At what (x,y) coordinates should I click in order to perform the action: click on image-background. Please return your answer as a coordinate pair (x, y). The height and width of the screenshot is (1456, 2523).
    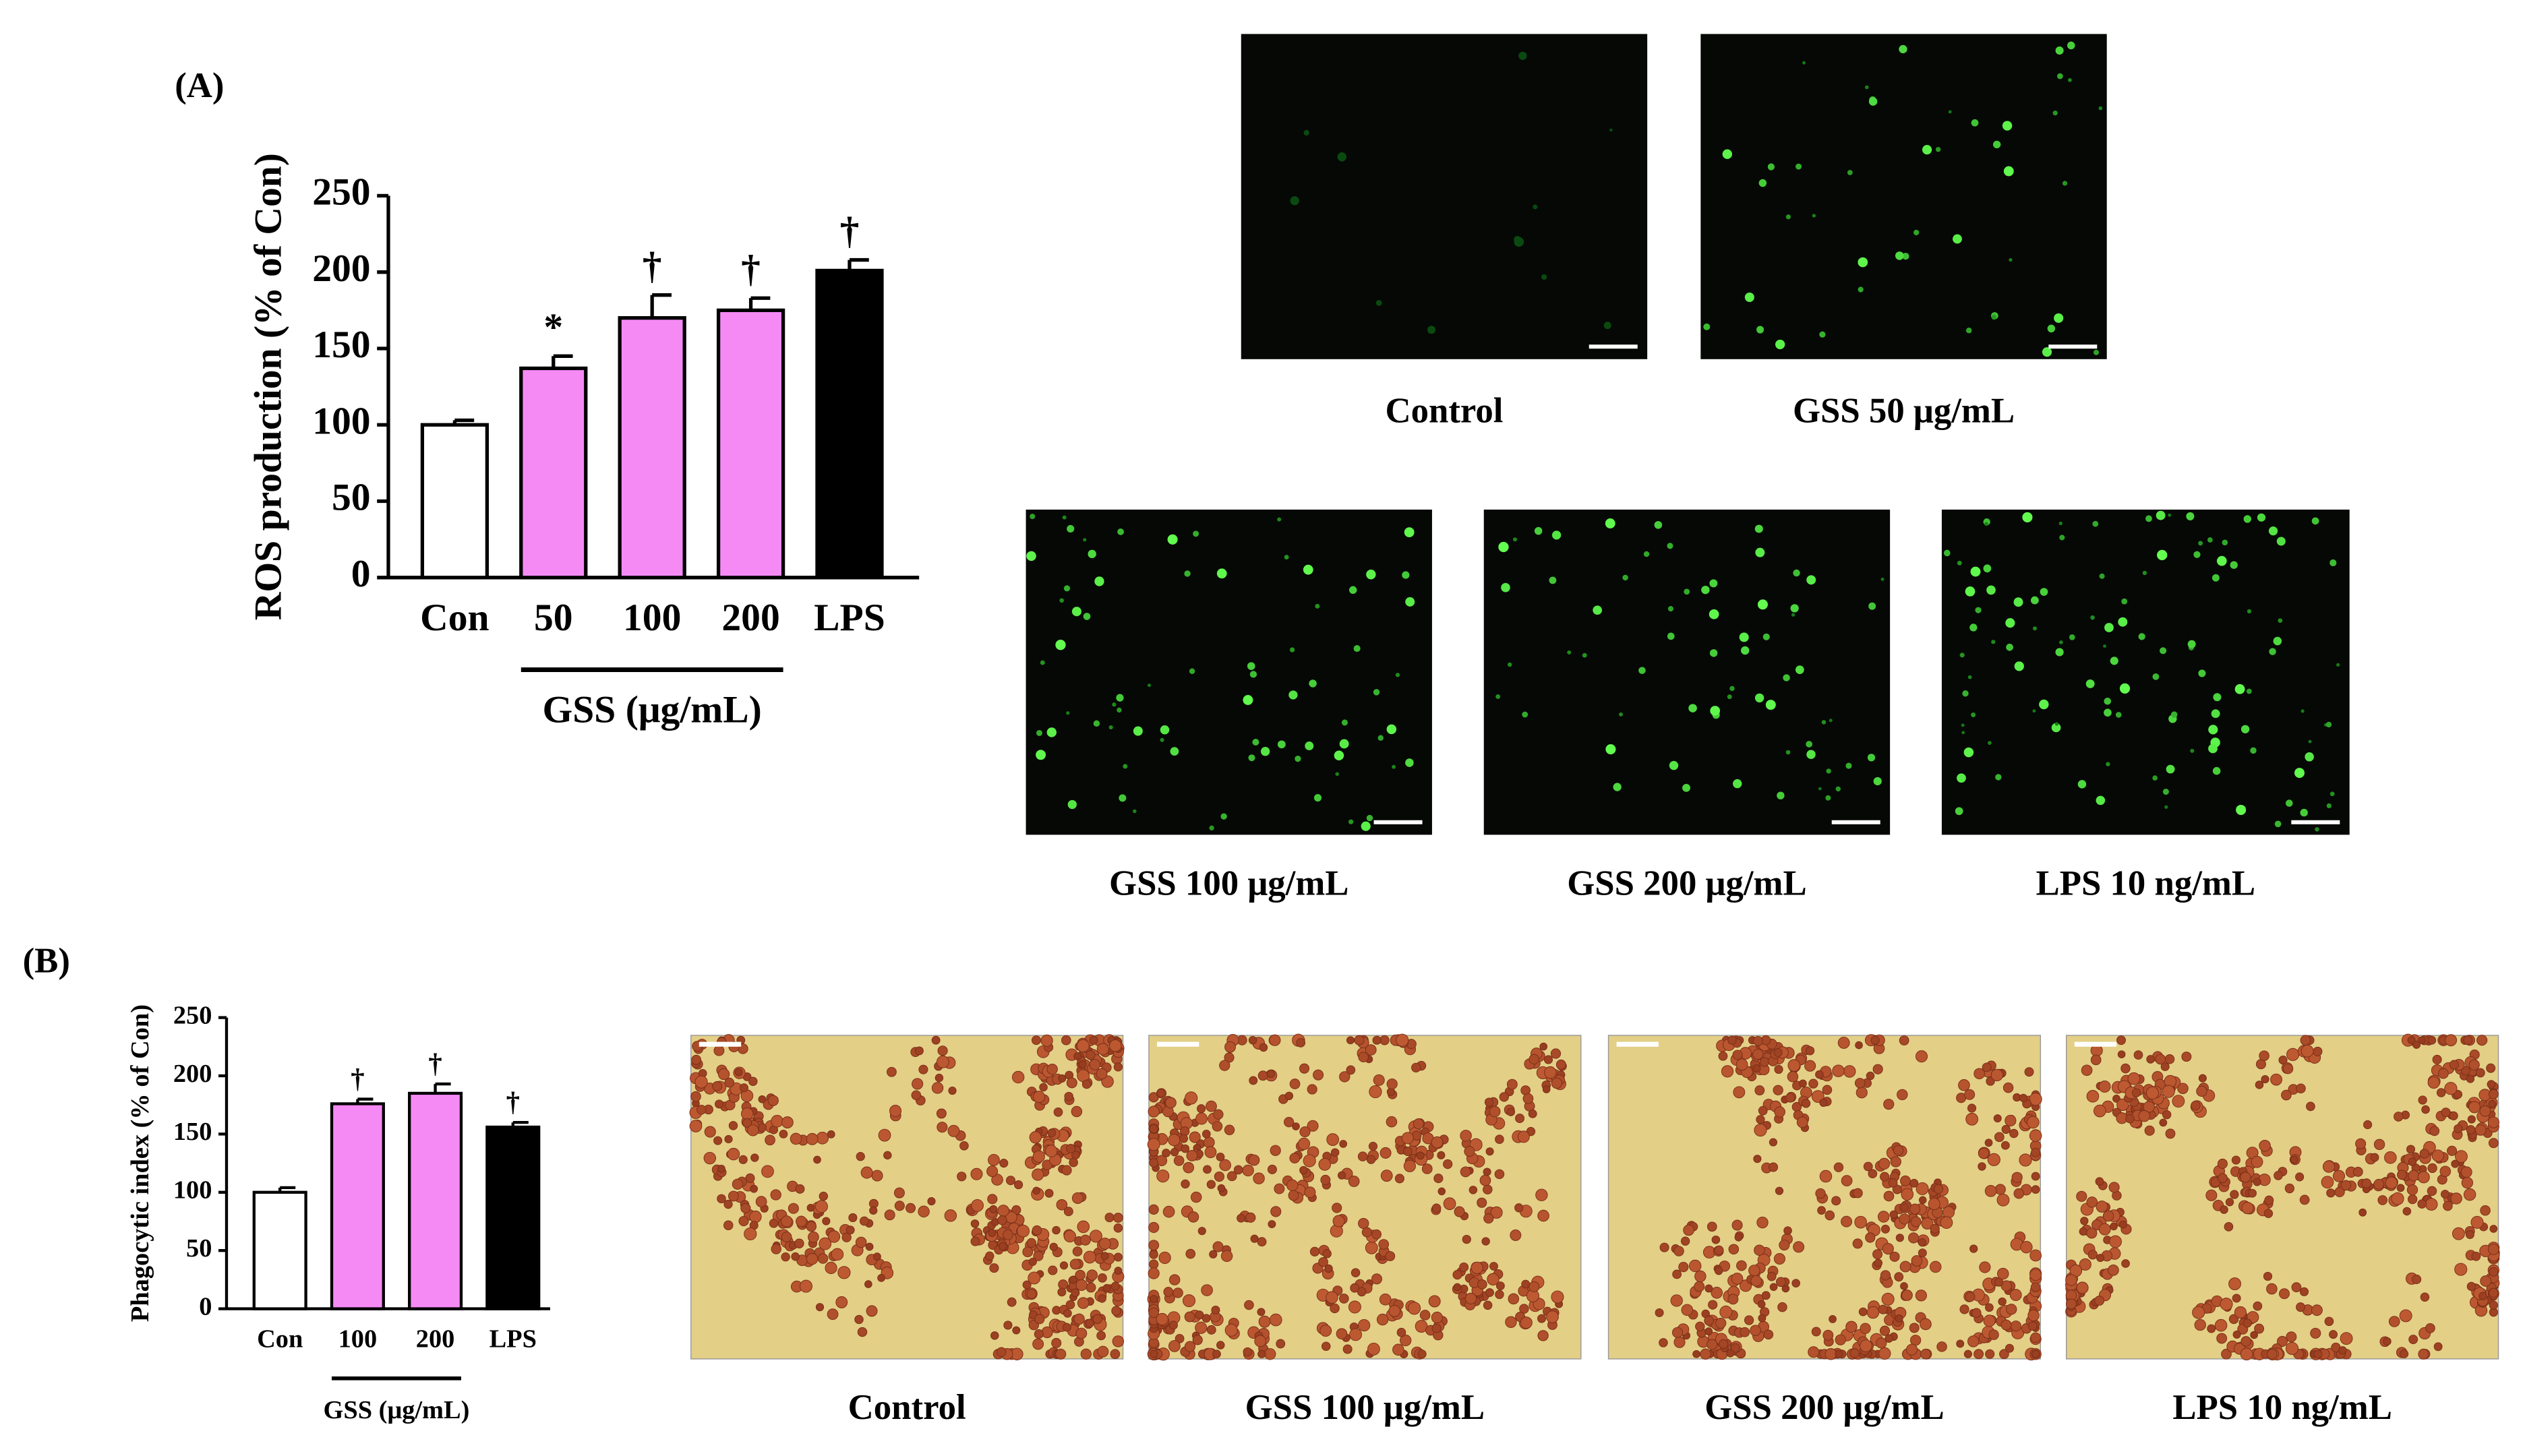
    Looking at the image, I should click on (2145, 672).